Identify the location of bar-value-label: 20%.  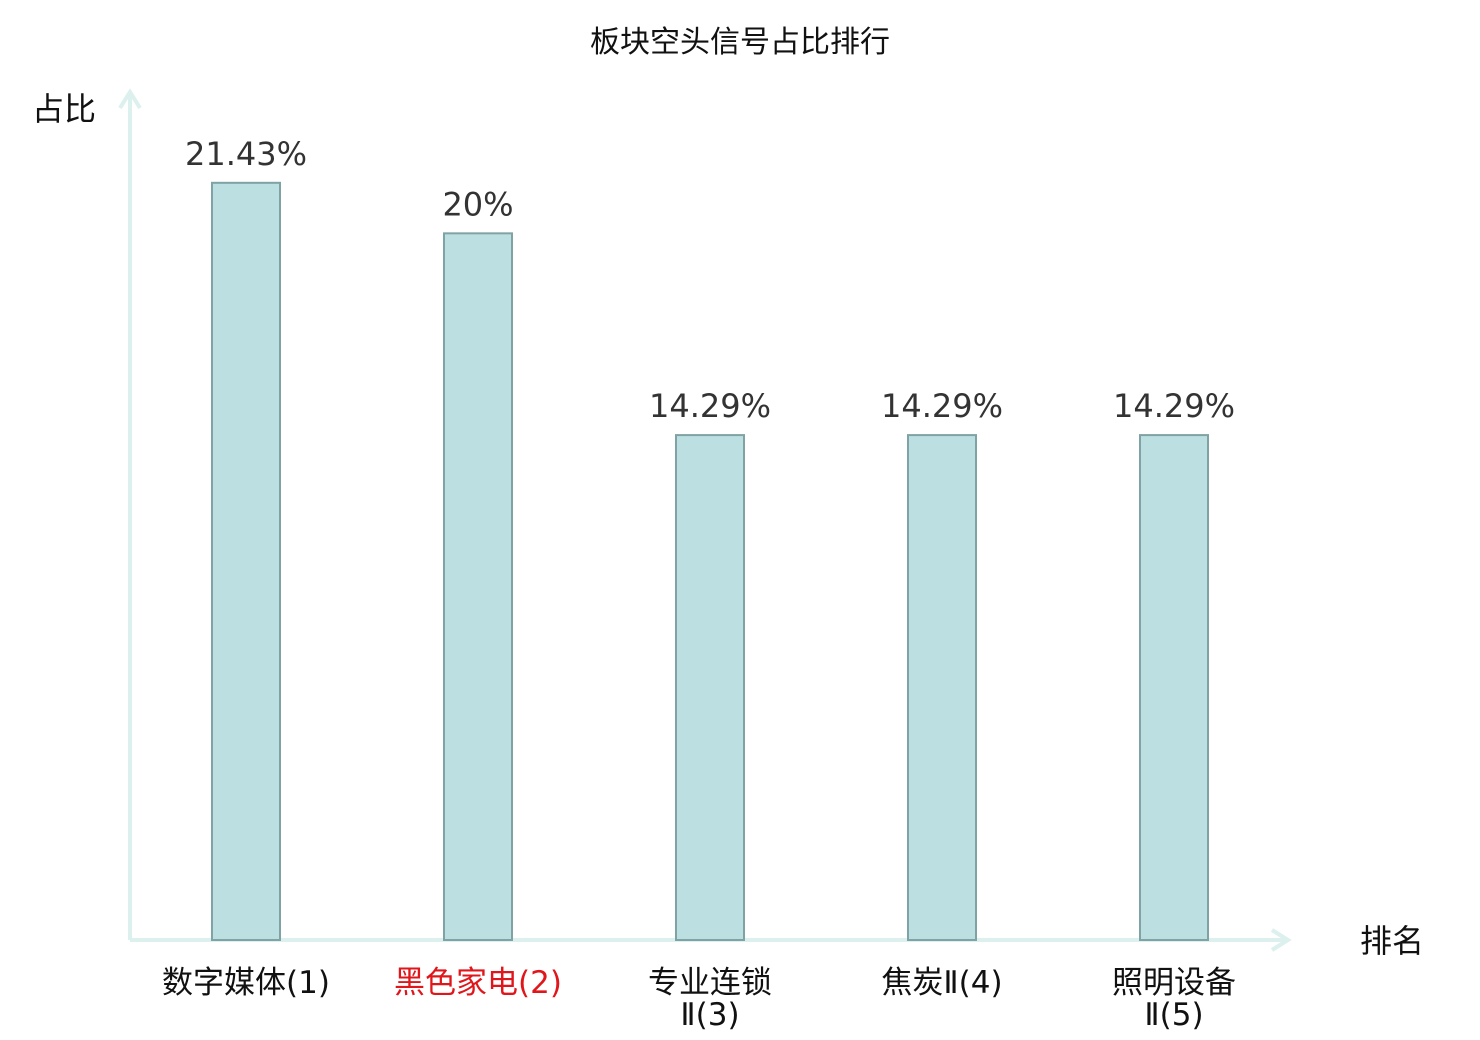
(477, 204).